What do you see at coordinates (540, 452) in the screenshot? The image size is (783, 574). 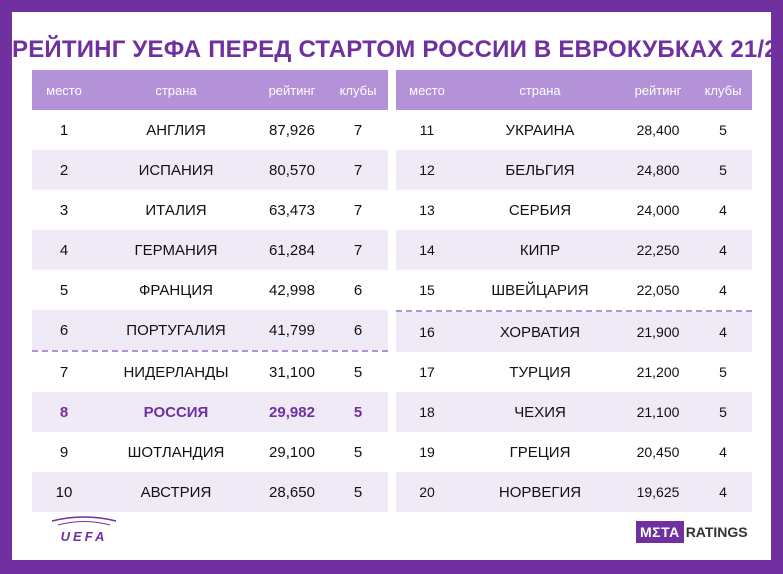 I see `cell-country: ГРЕЦИЯ` at bounding box center [540, 452].